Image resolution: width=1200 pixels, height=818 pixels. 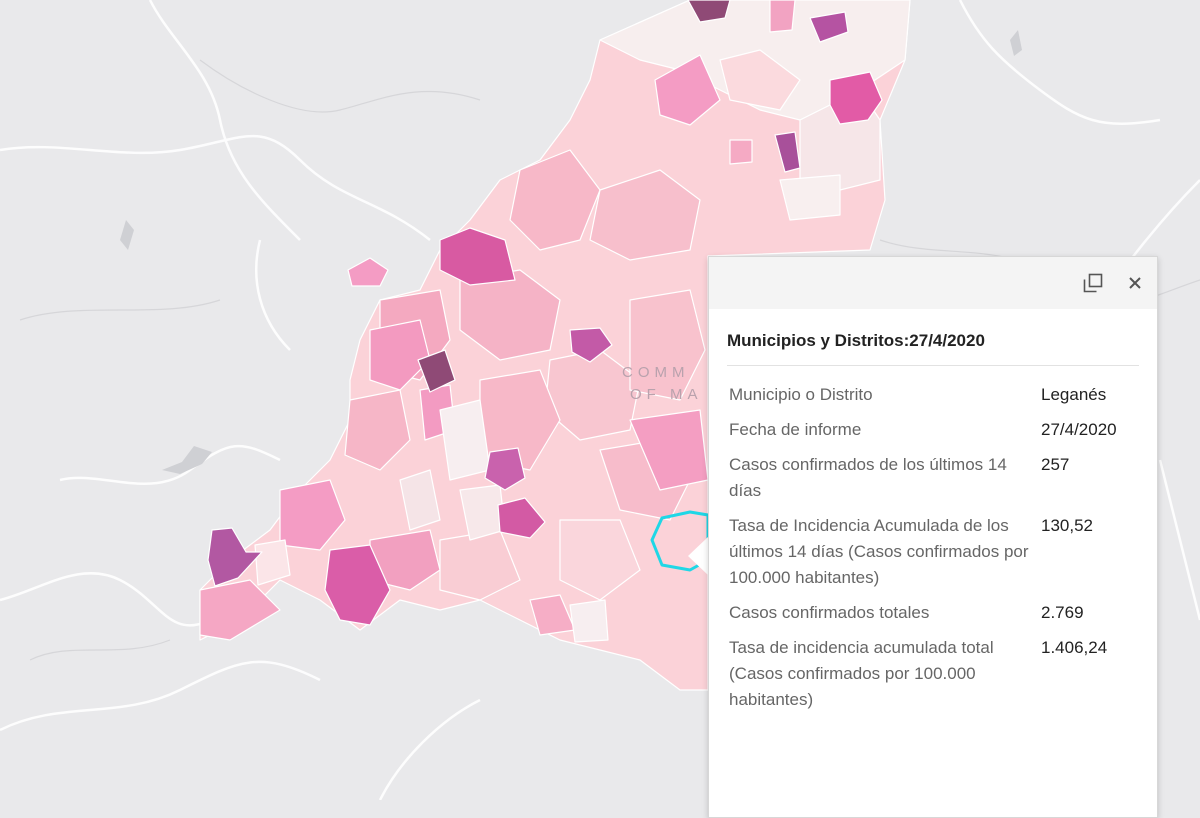 I want to click on popup-title: Municipios y Distritos:27/4/2020, so click(x=933, y=348).